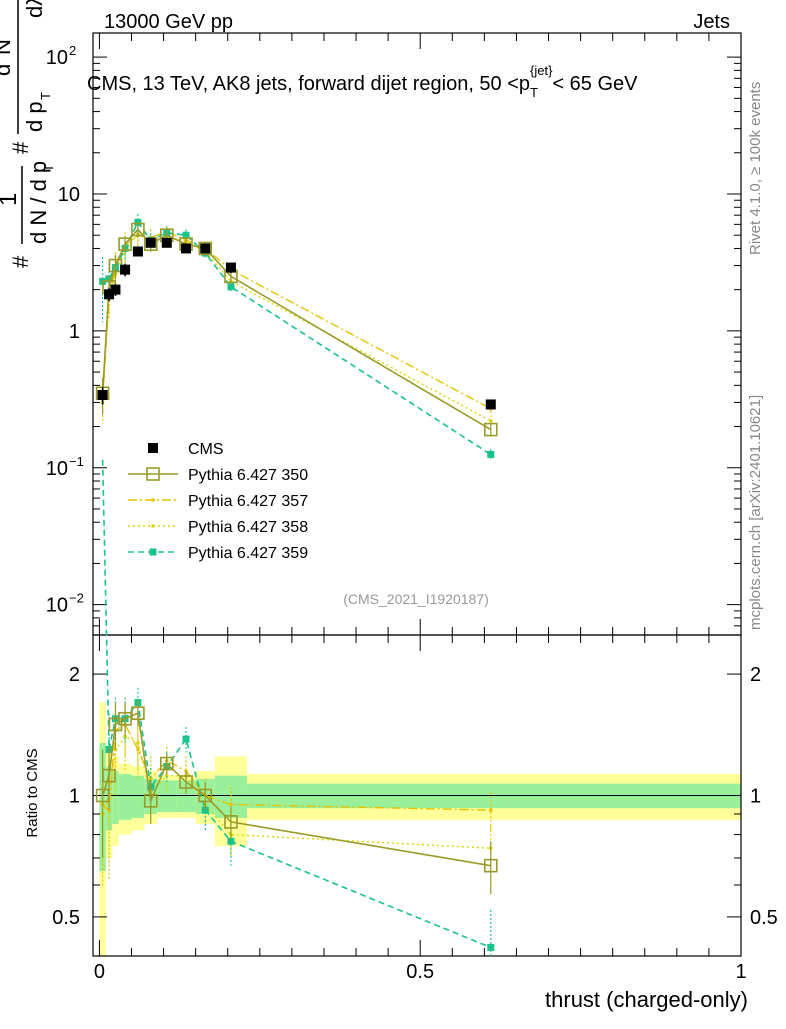 The width and height of the screenshot is (786, 1029). What do you see at coordinates (711, 22) in the screenshot?
I see `header-right: Jets` at bounding box center [711, 22].